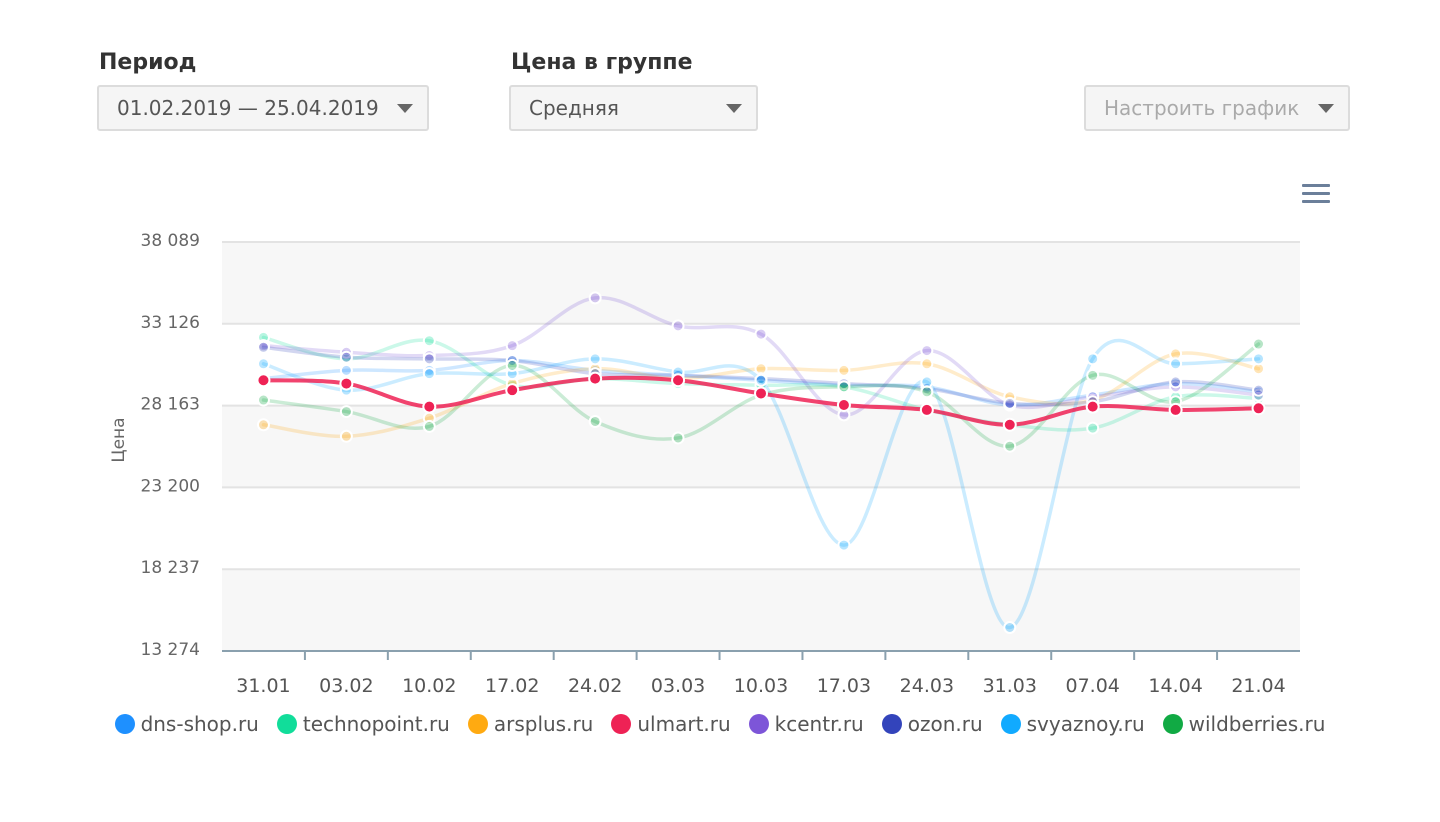 This screenshot has width=1440, height=822. What do you see at coordinates (761, 686) in the screenshot?
I see `x-tick-label: 10.03` at bounding box center [761, 686].